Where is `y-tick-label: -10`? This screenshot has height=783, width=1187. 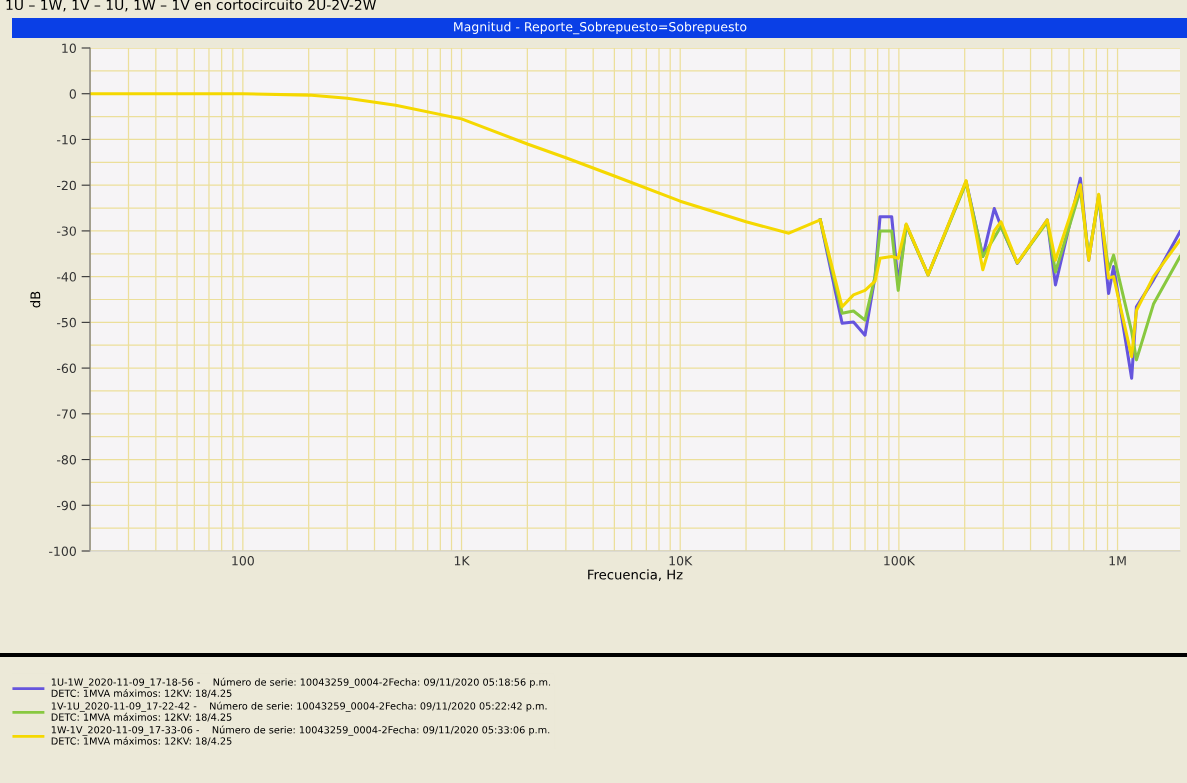
y-tick-label: -10 is located at coordinates (66, 139).